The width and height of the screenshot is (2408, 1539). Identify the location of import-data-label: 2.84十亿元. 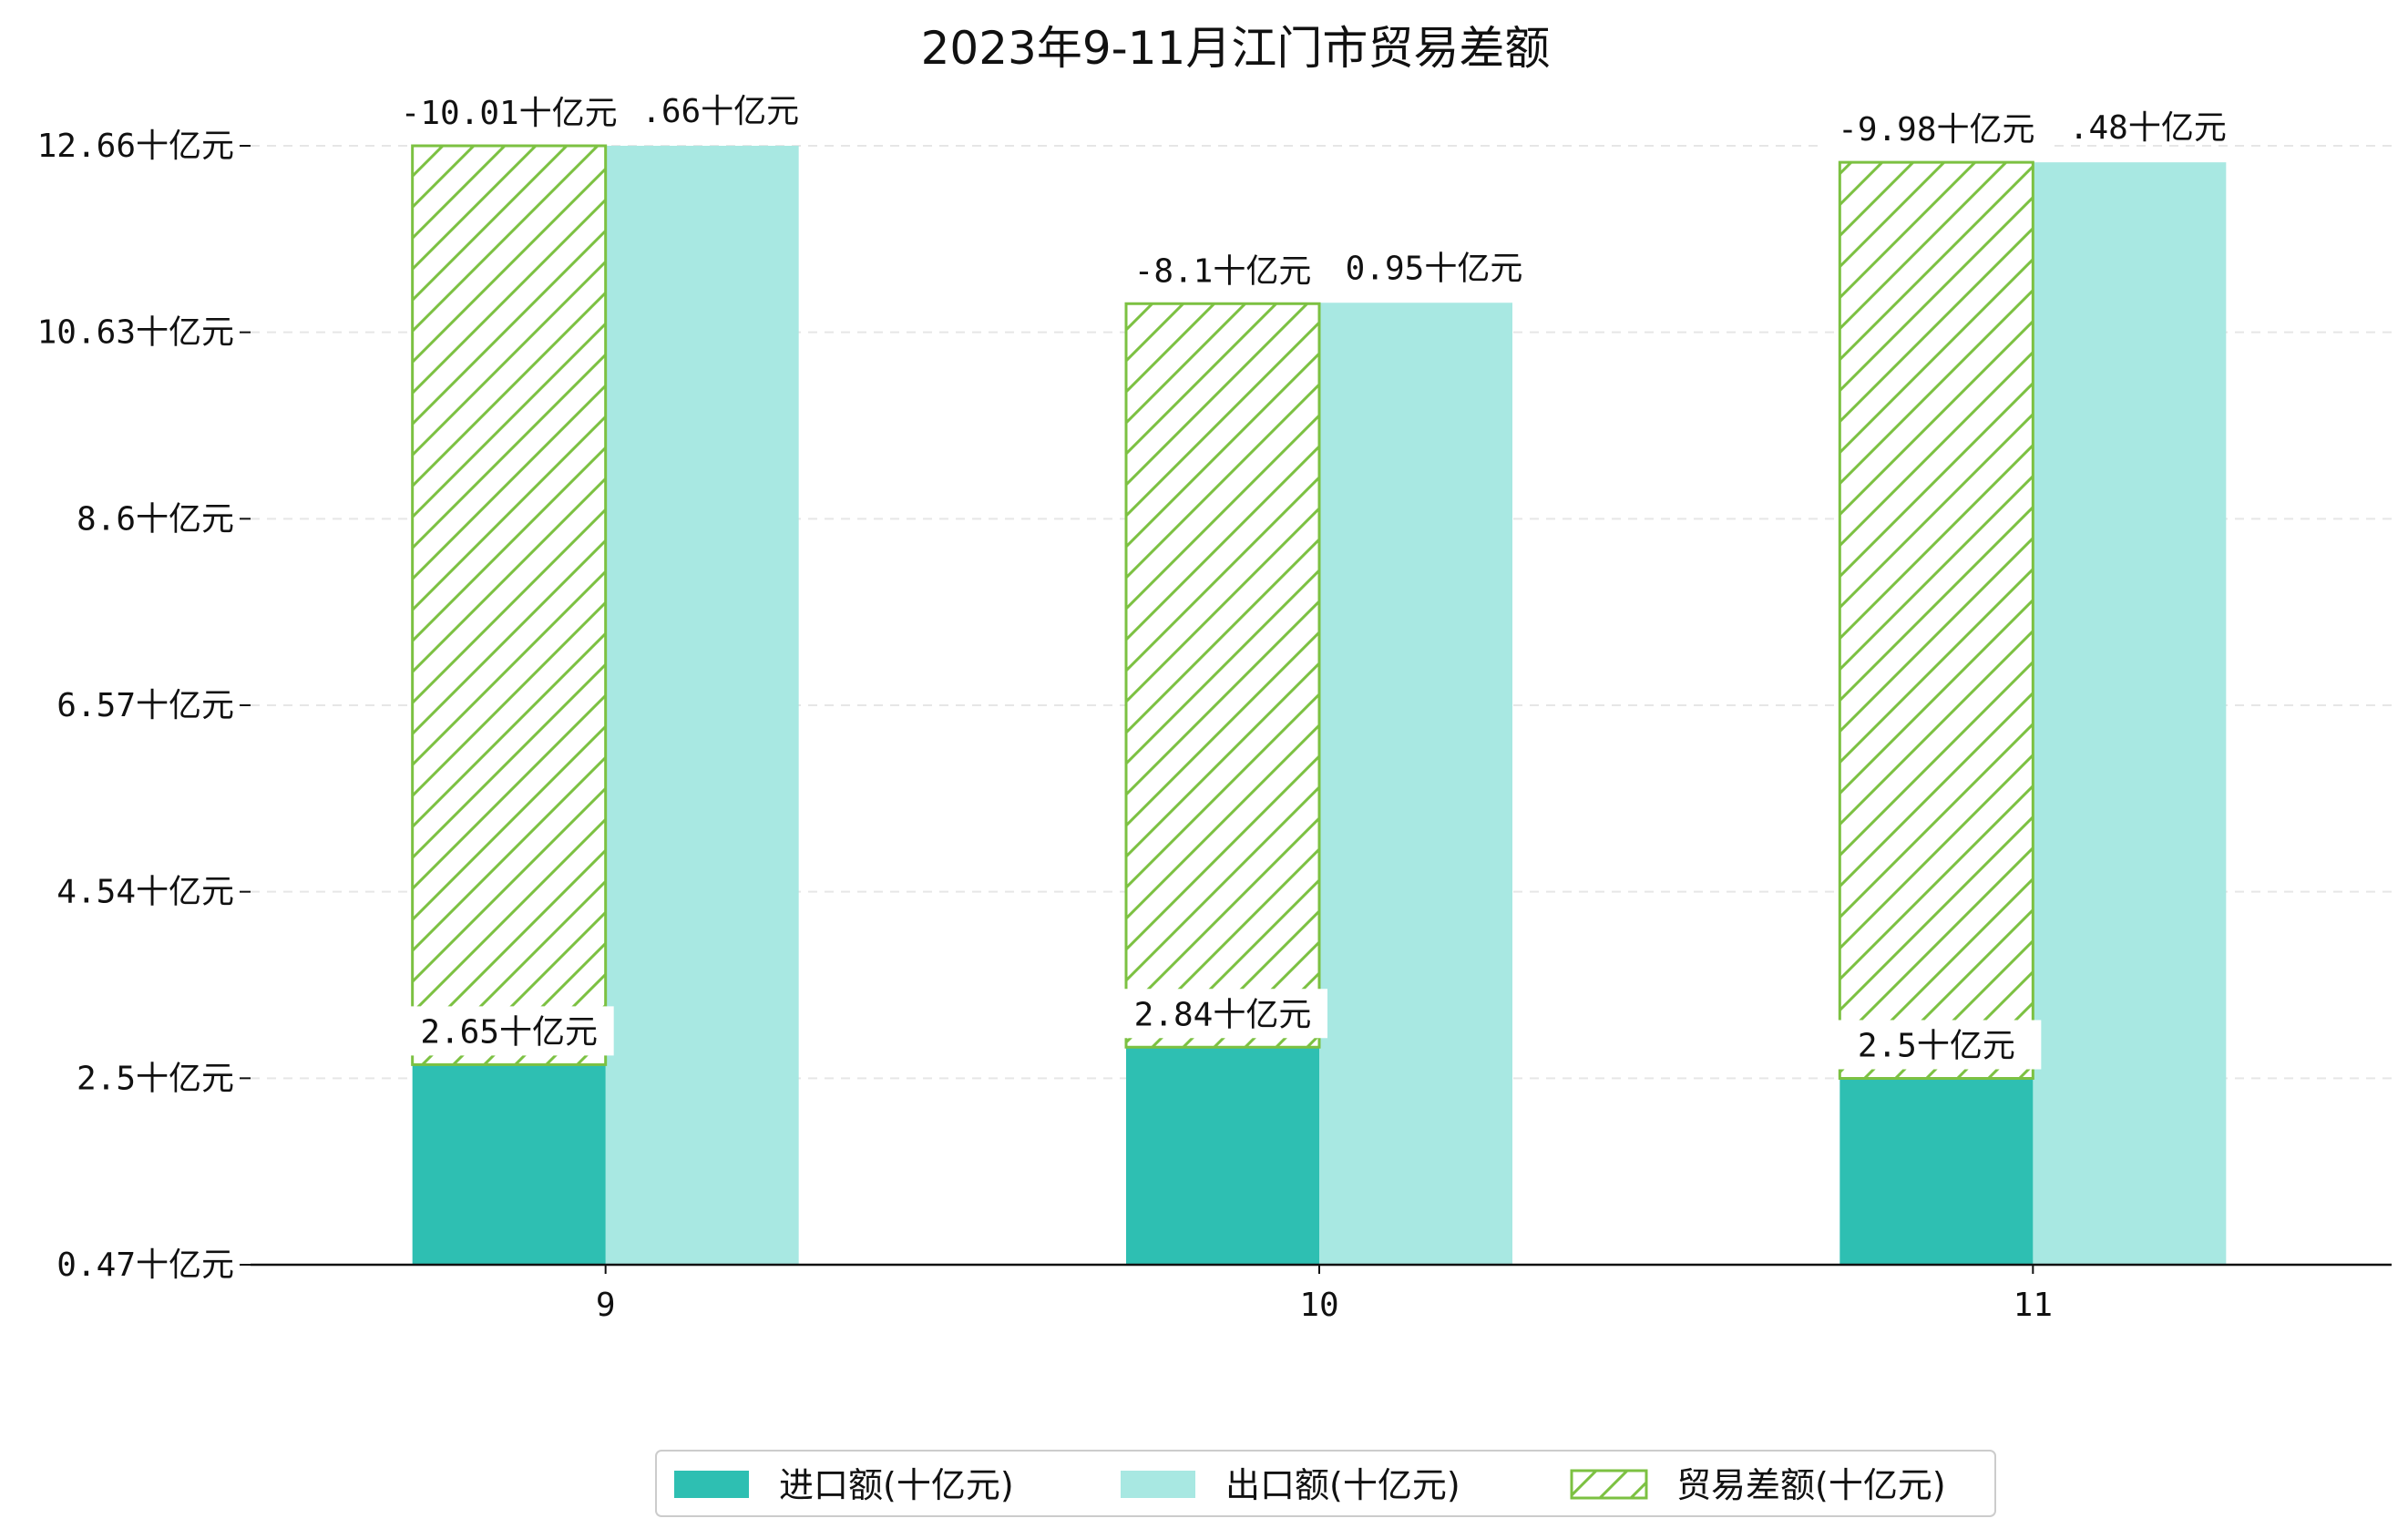
(1223, 1015).